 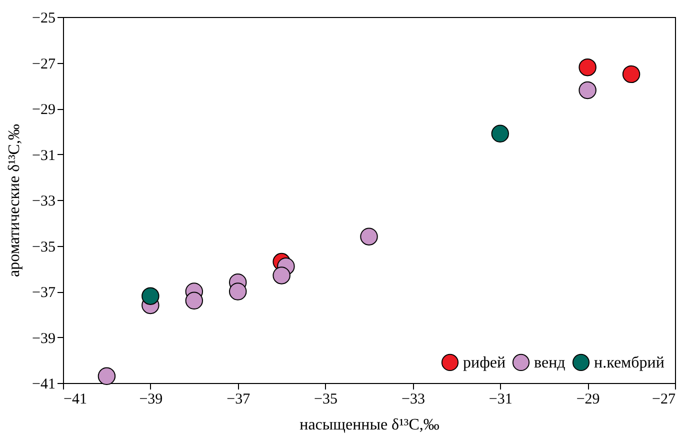 What do you see at coordinates (238, 400) in the screenshot?
I see `x-tick-label: −37` at bounding box center [238, 400].